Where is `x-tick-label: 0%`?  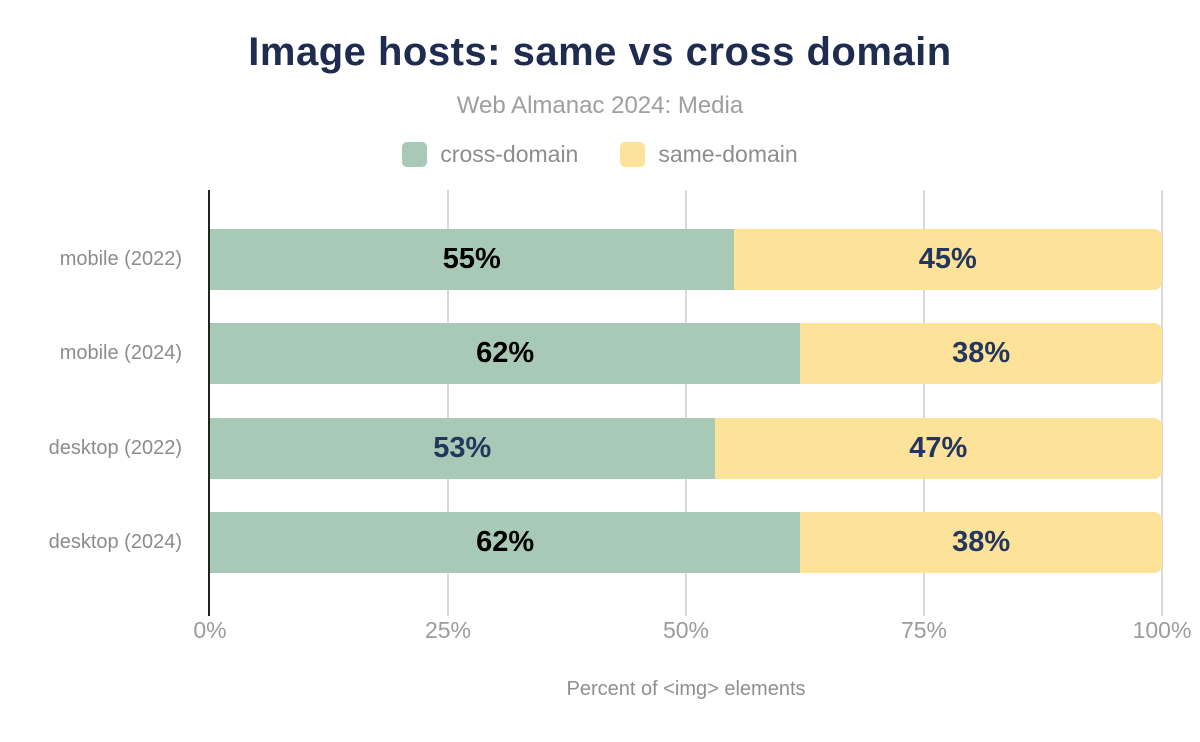 x-tick-label: 0% is located at coordinates (210, 630).